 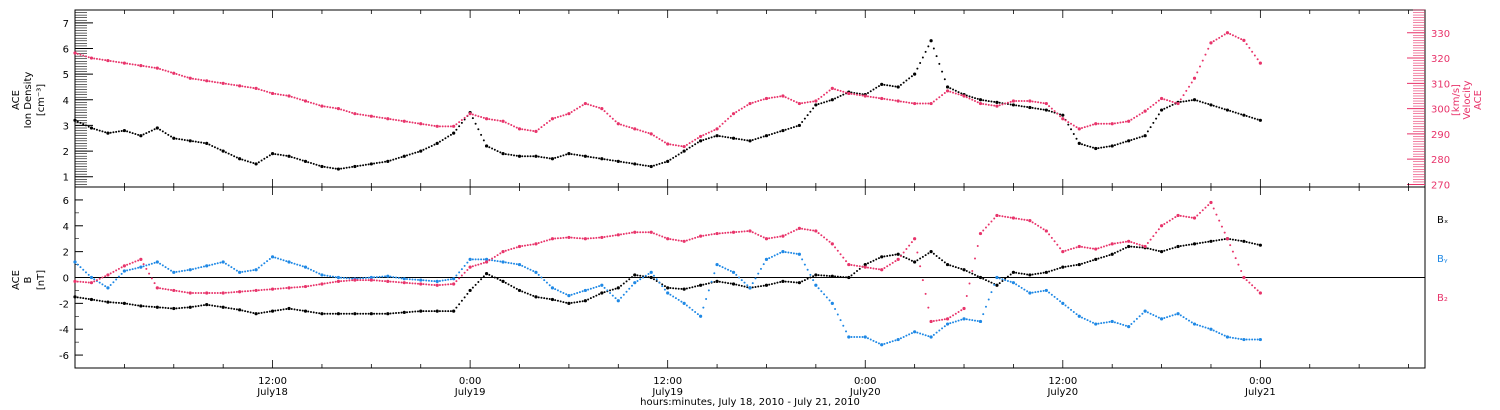 I want to click on b-tick-label: -6, so click(x=64, y=356).